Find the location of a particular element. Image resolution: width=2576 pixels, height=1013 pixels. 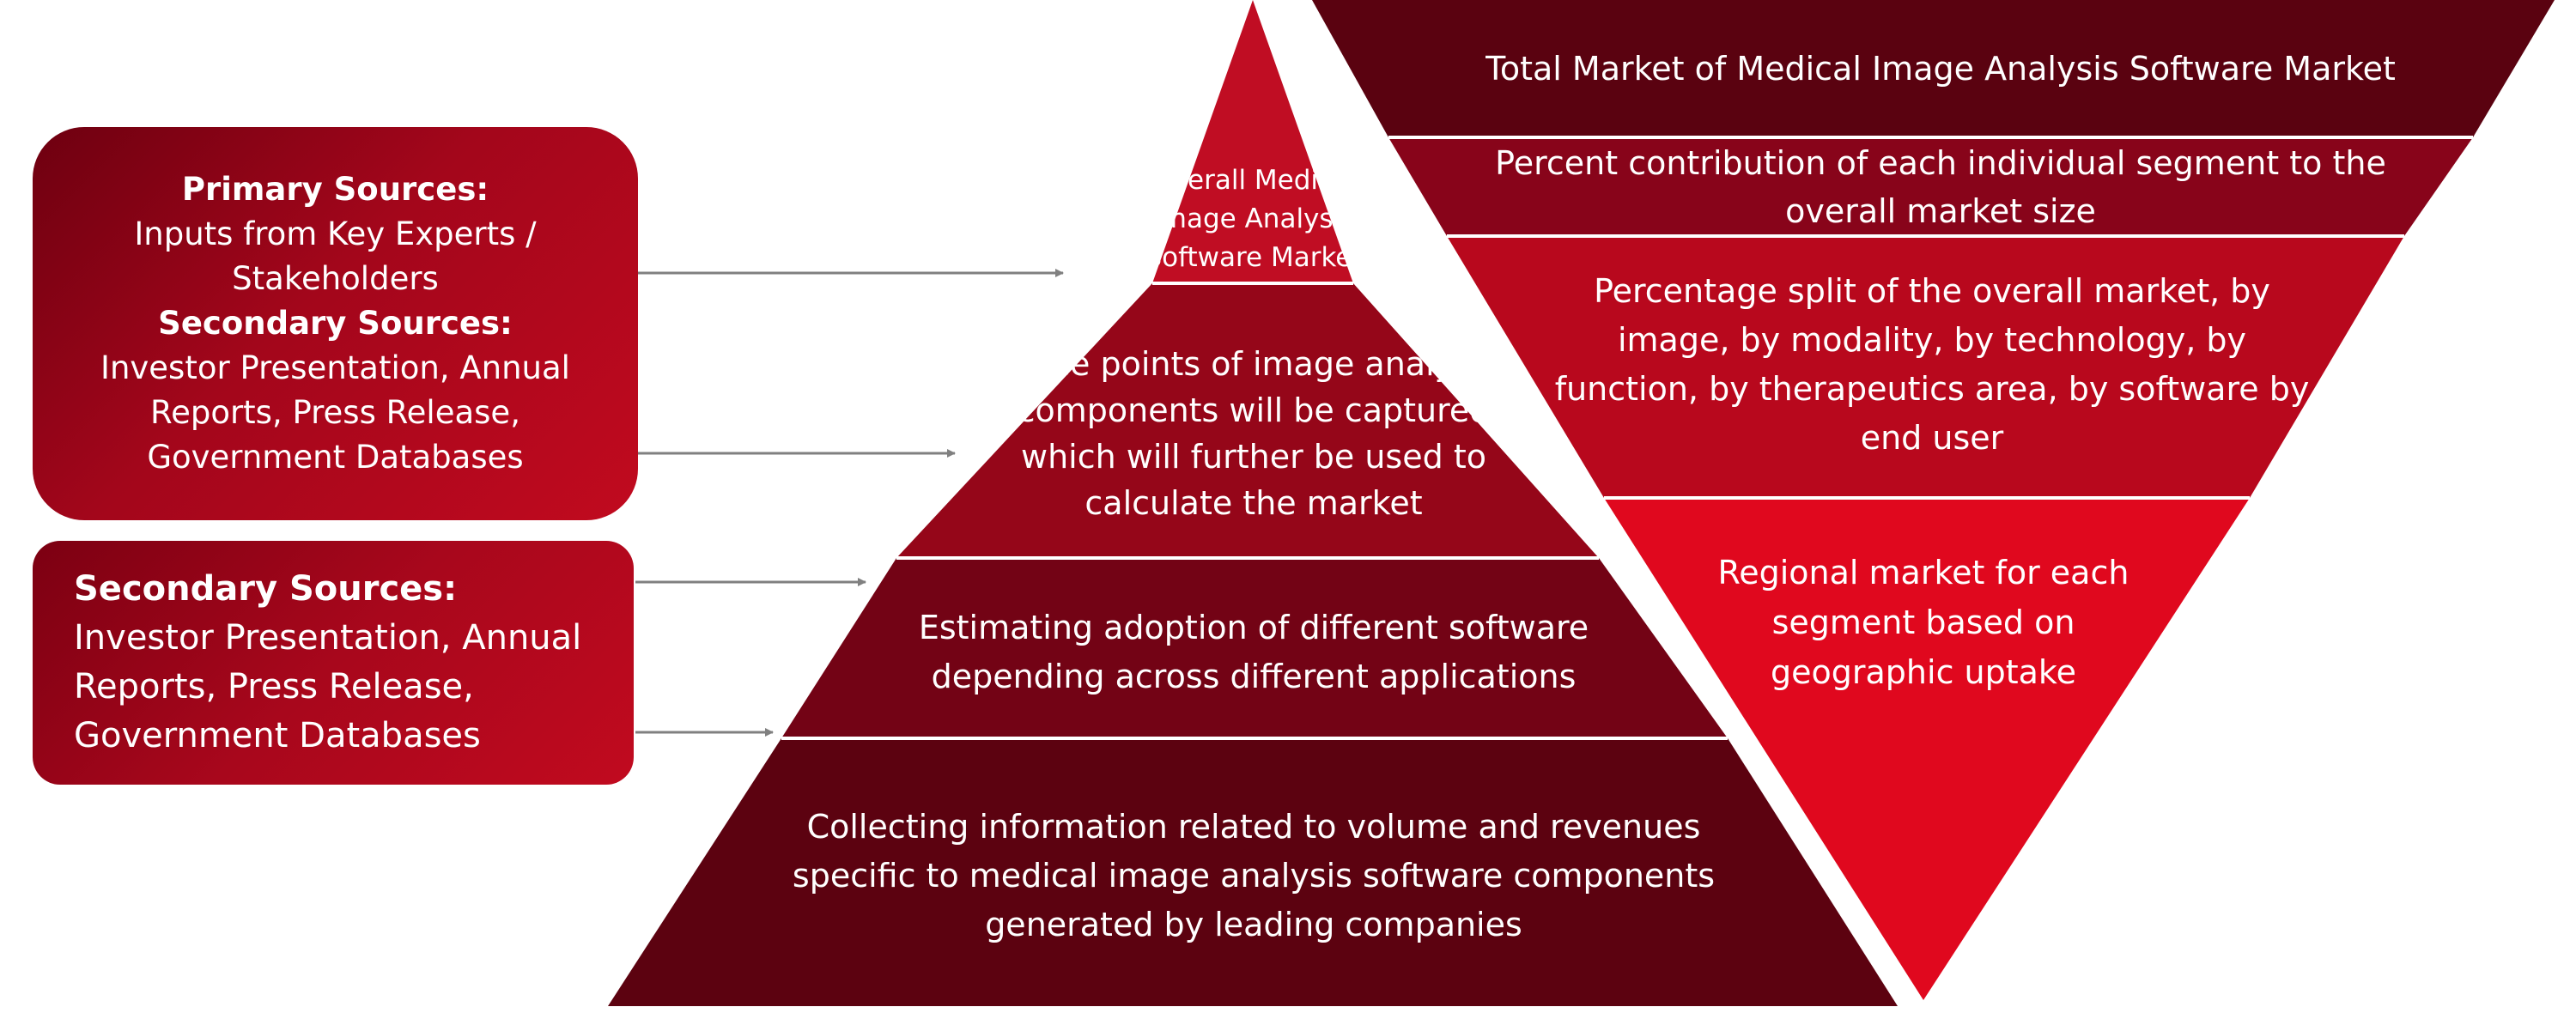

pyramid-layer-adoption is located at coordinates (1254, 648).